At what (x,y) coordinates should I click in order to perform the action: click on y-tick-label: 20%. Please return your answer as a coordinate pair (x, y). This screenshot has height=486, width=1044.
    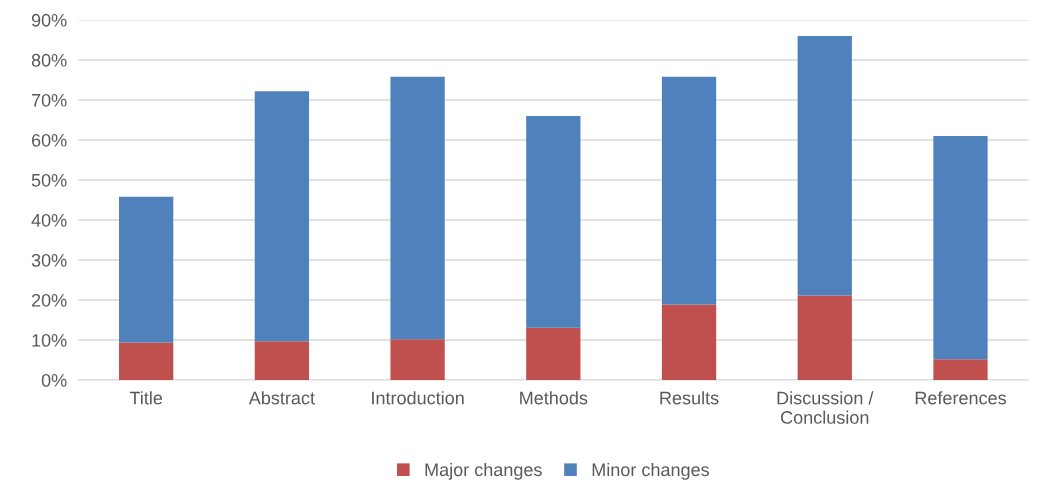
    Looking at the image, I should click on (49, 300).